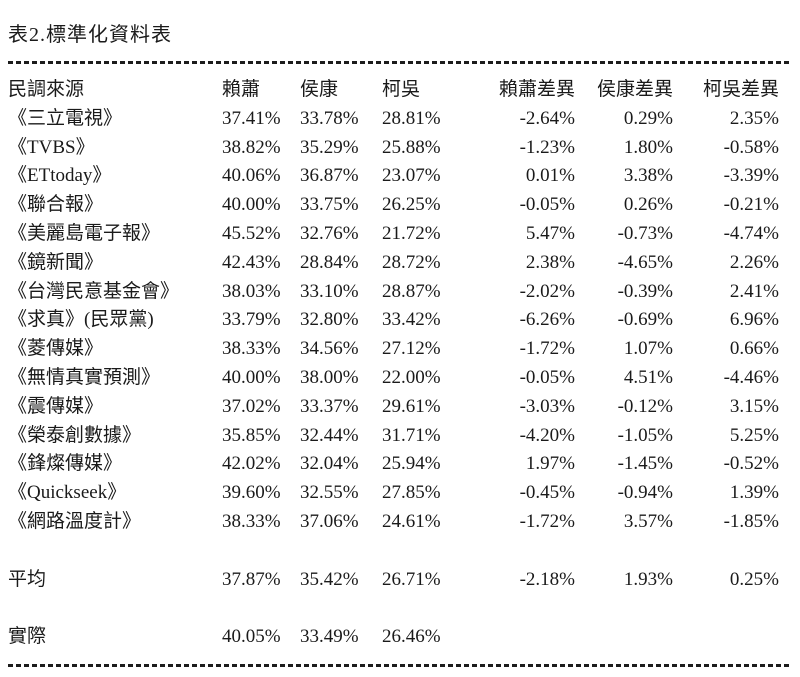  What do you see at coordinates (550, 464) in the screenshot?
I see `value-cell: 1.97%` at bounding box center [550, 464].